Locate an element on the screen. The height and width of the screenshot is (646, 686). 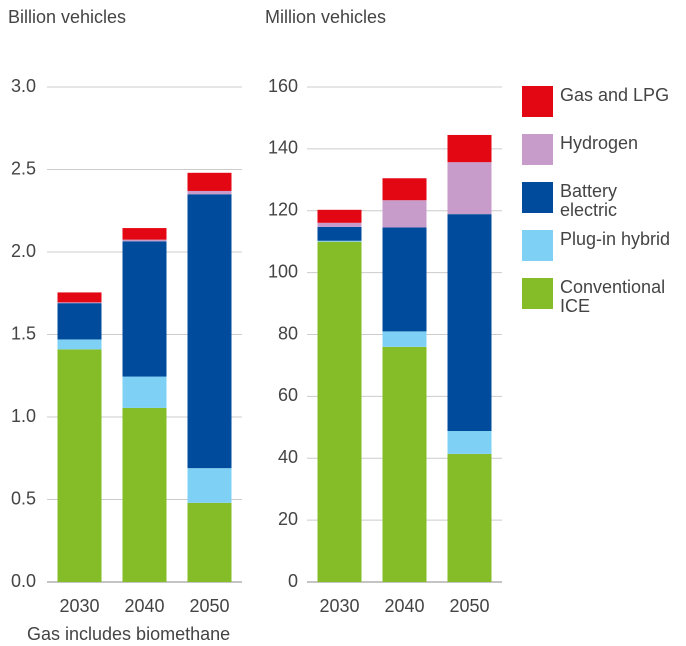
y-tick-label: 3.0 is located at coordinates (23, 86).